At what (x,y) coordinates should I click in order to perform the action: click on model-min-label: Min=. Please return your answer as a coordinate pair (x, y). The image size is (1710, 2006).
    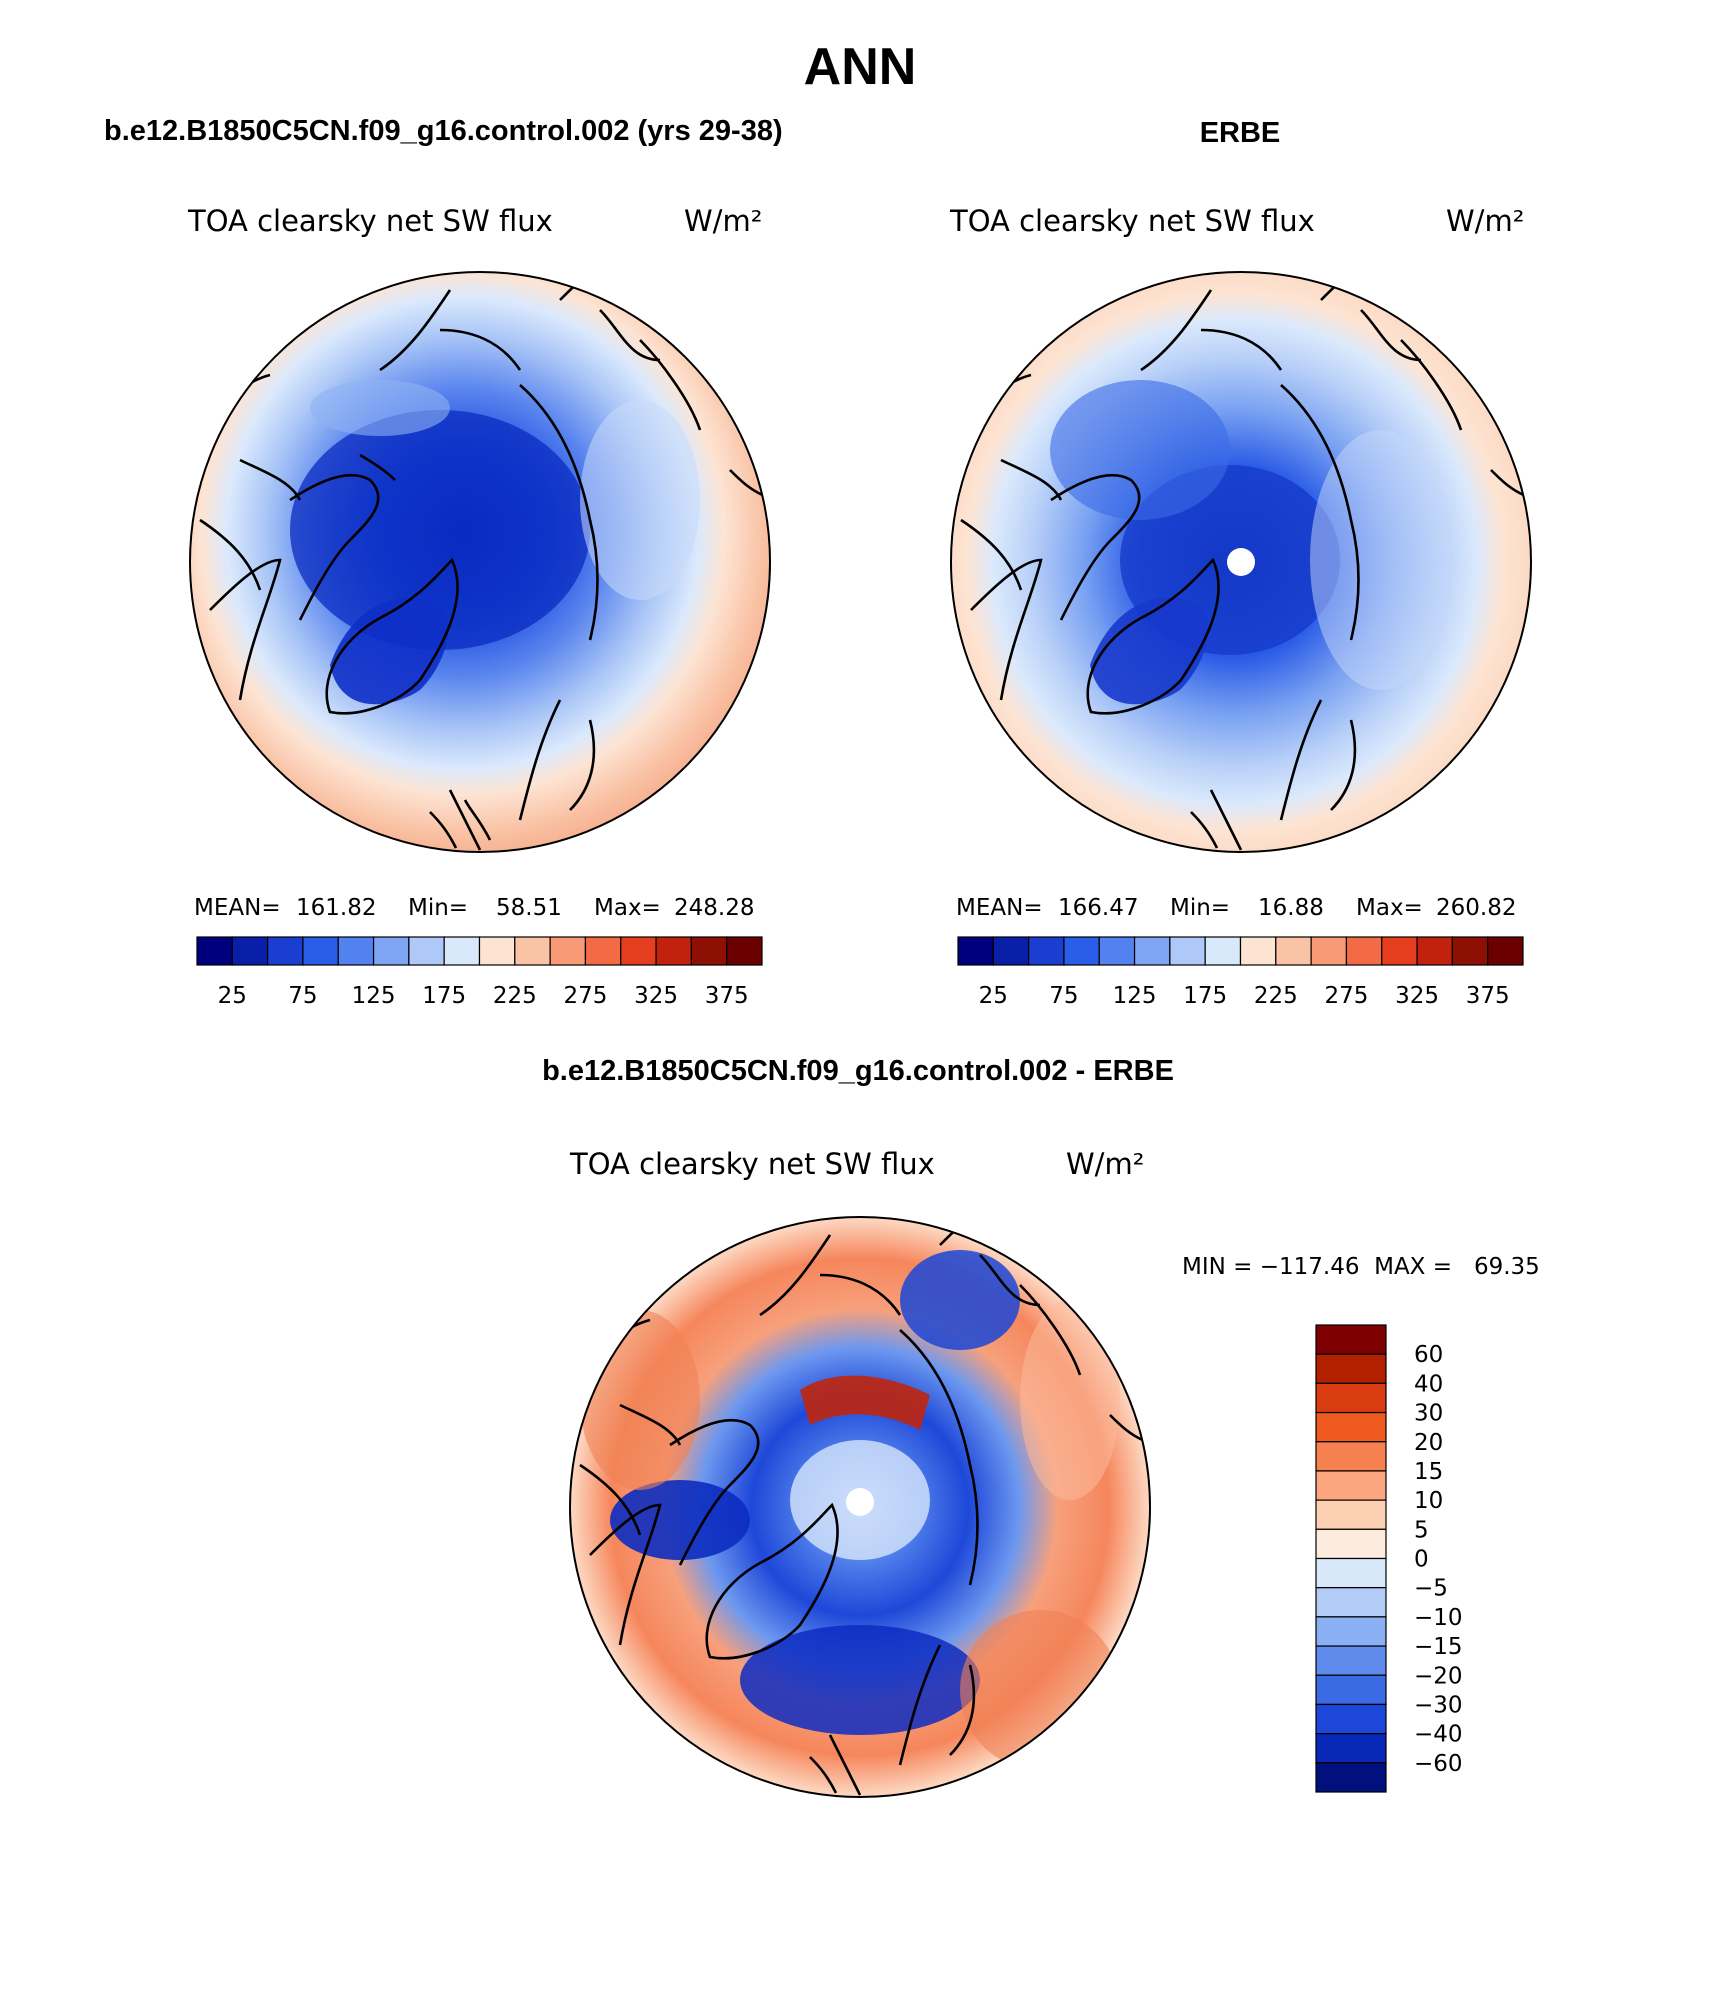
    Looking at the image, I should click on (438, 908).